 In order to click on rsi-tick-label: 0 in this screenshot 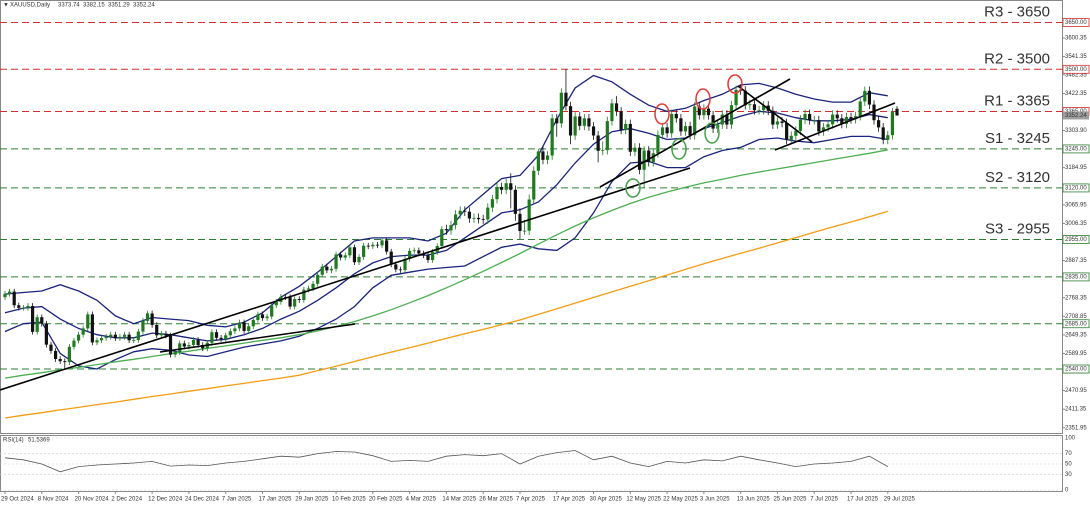, I will do `click(1067, 491)`.